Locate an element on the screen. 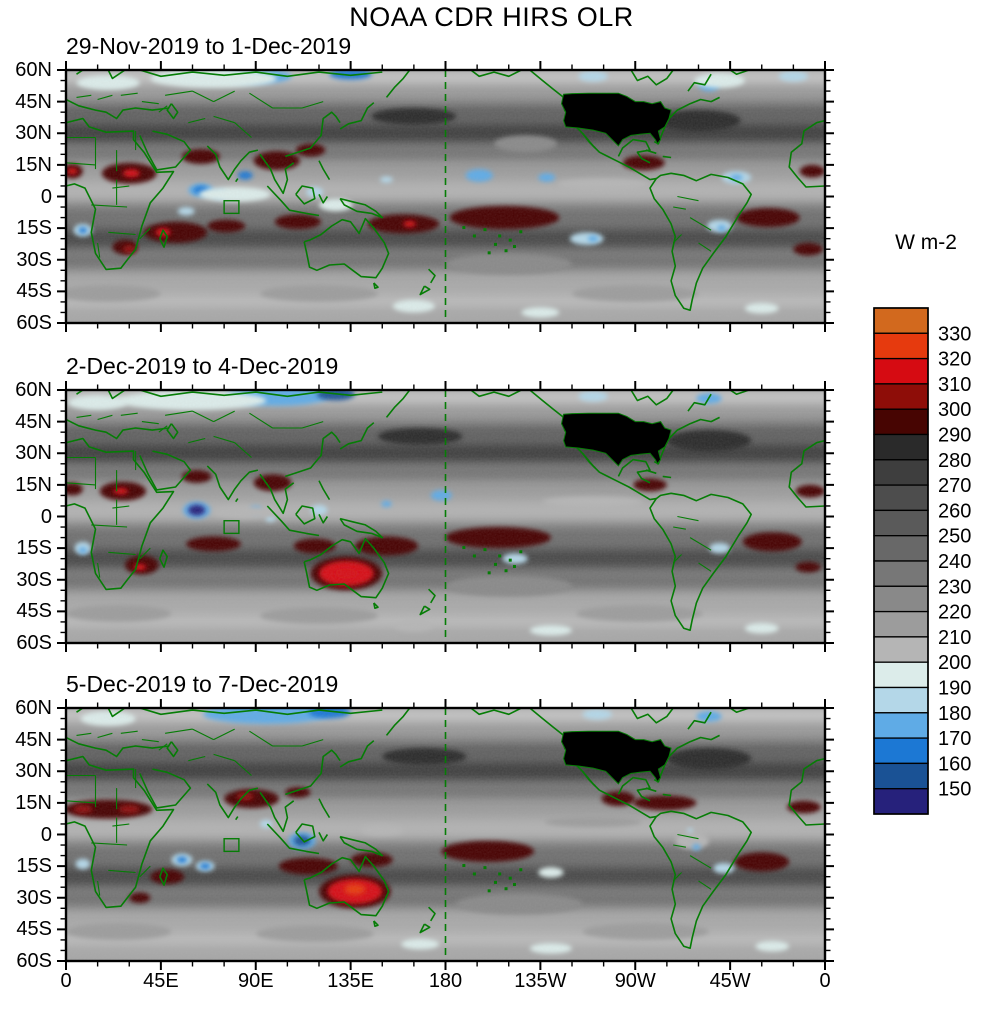 This screenshot has height=1014, width=983. colorbar-tick-label: 290 is located at coordinates (954, 436).